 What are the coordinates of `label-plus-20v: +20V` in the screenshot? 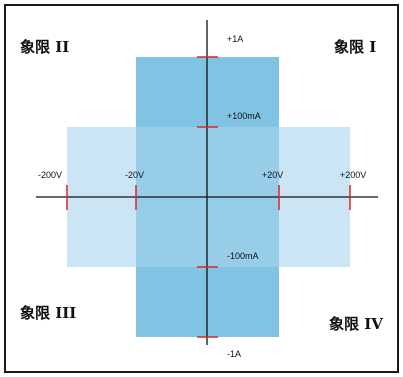 It's located at (272, 175).